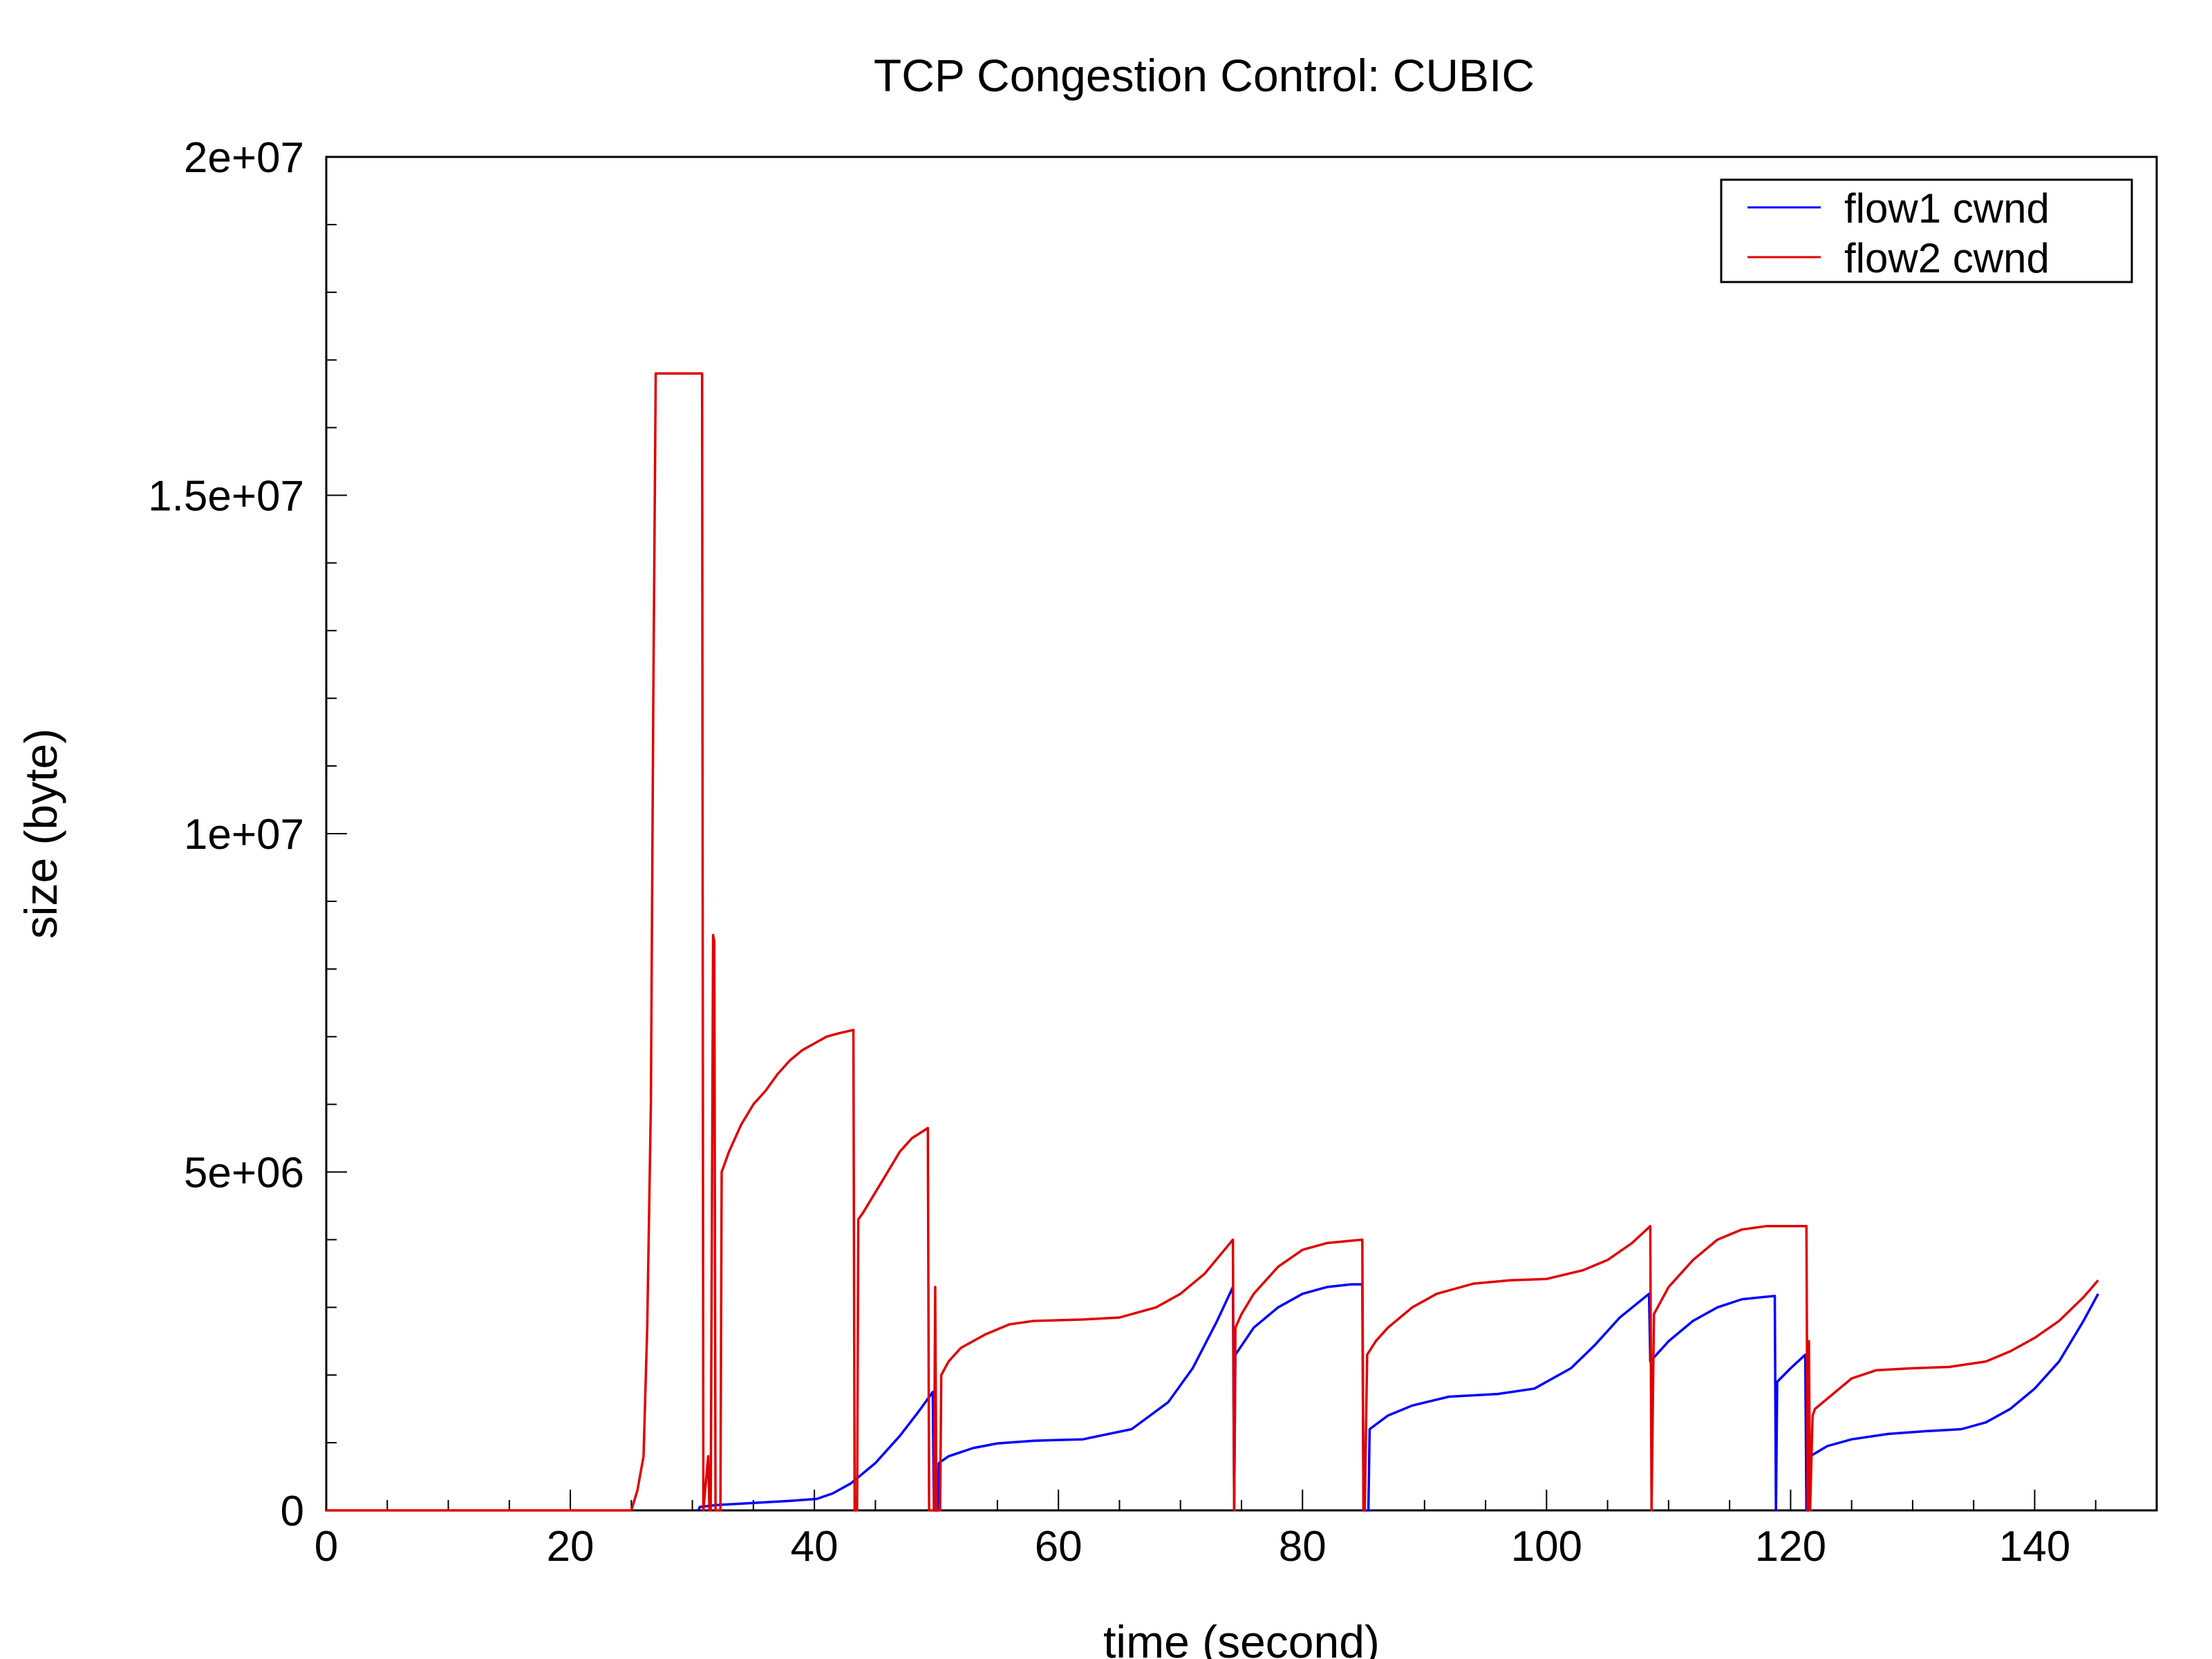  I want to click on x-tick-label: 20, so click(570, 1547).